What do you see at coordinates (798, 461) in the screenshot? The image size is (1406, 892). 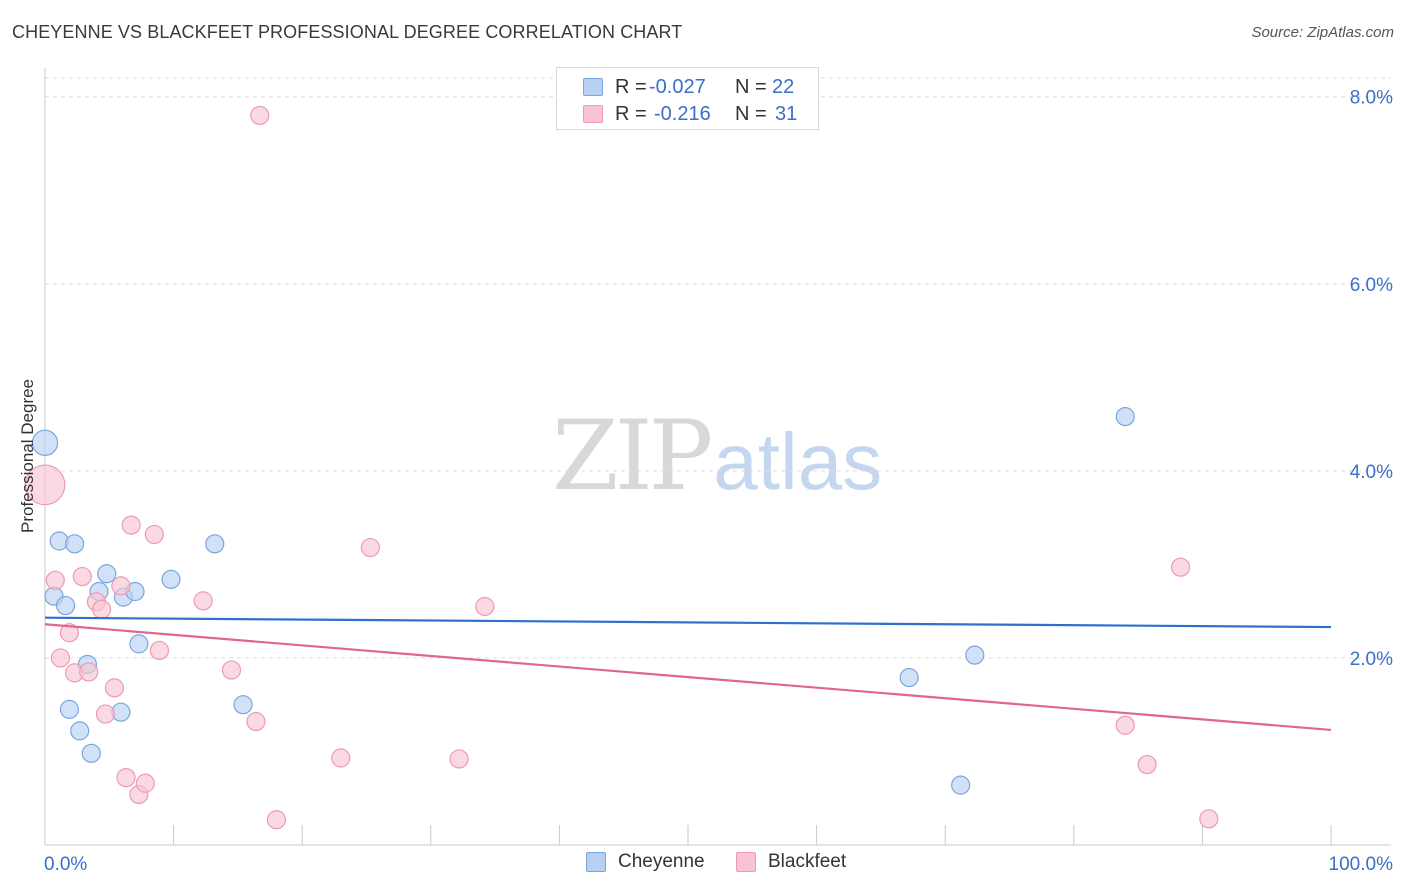 I see `watermark-atlas: atlas` at bounding box center [798, 461].